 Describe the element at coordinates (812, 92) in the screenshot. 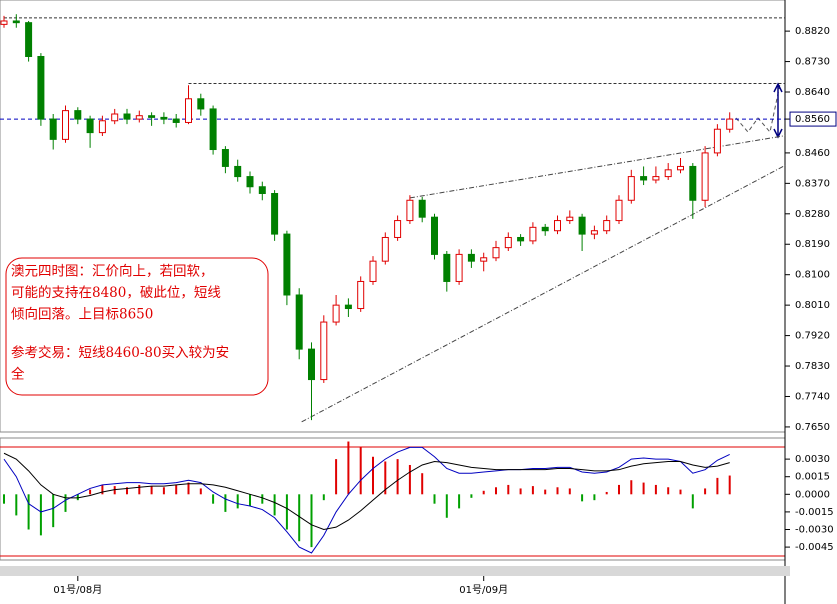

I see `y-tick-label: 0.8640` at that location.